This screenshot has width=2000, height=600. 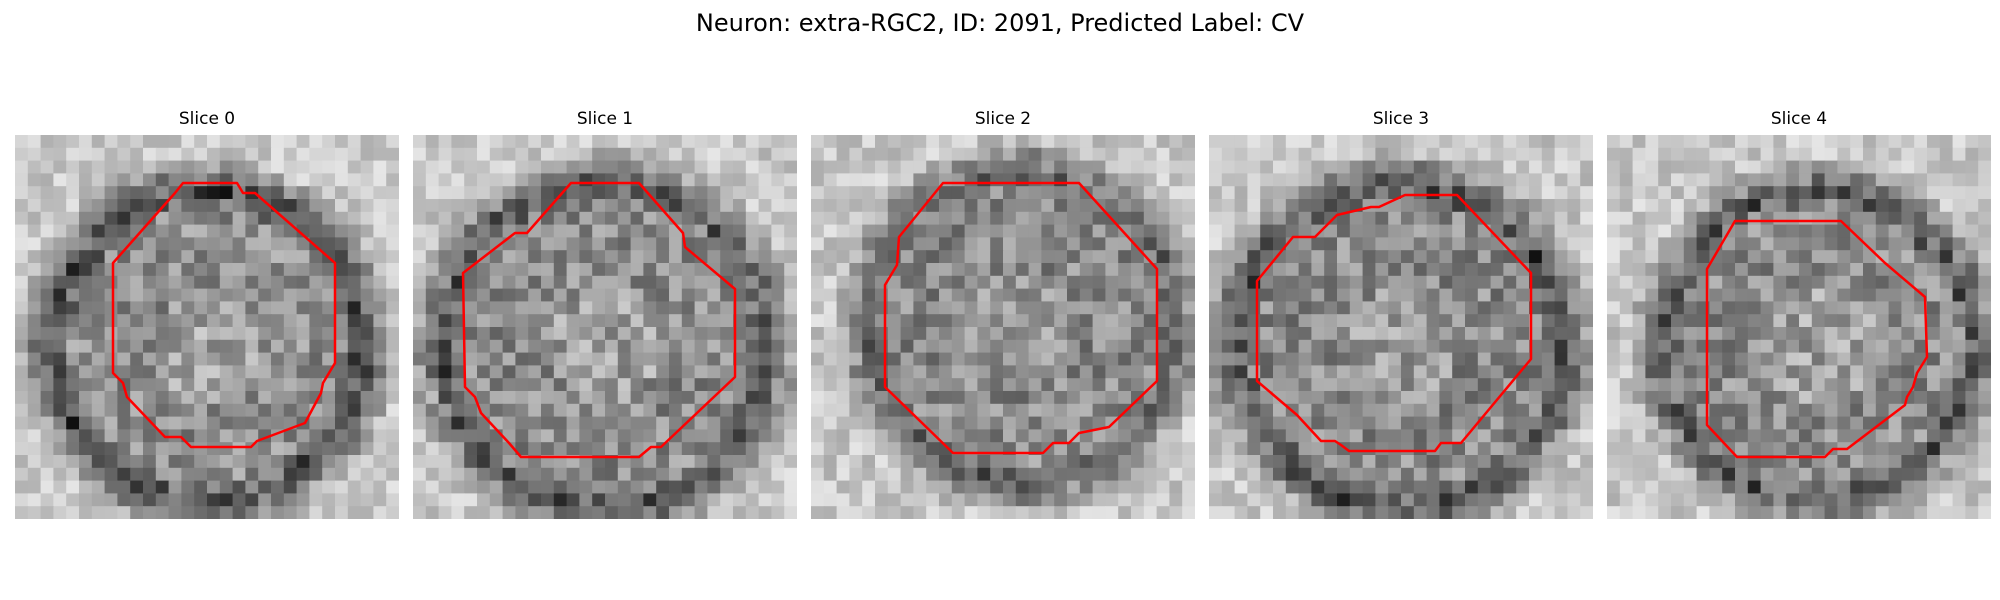 I want to click on slice-panel-3: Slice 3, so click(x=1401, y=313).